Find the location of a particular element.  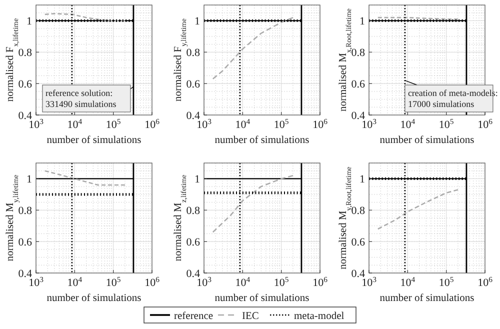

legend-label: meta-model is located at coordinates (319, 316).